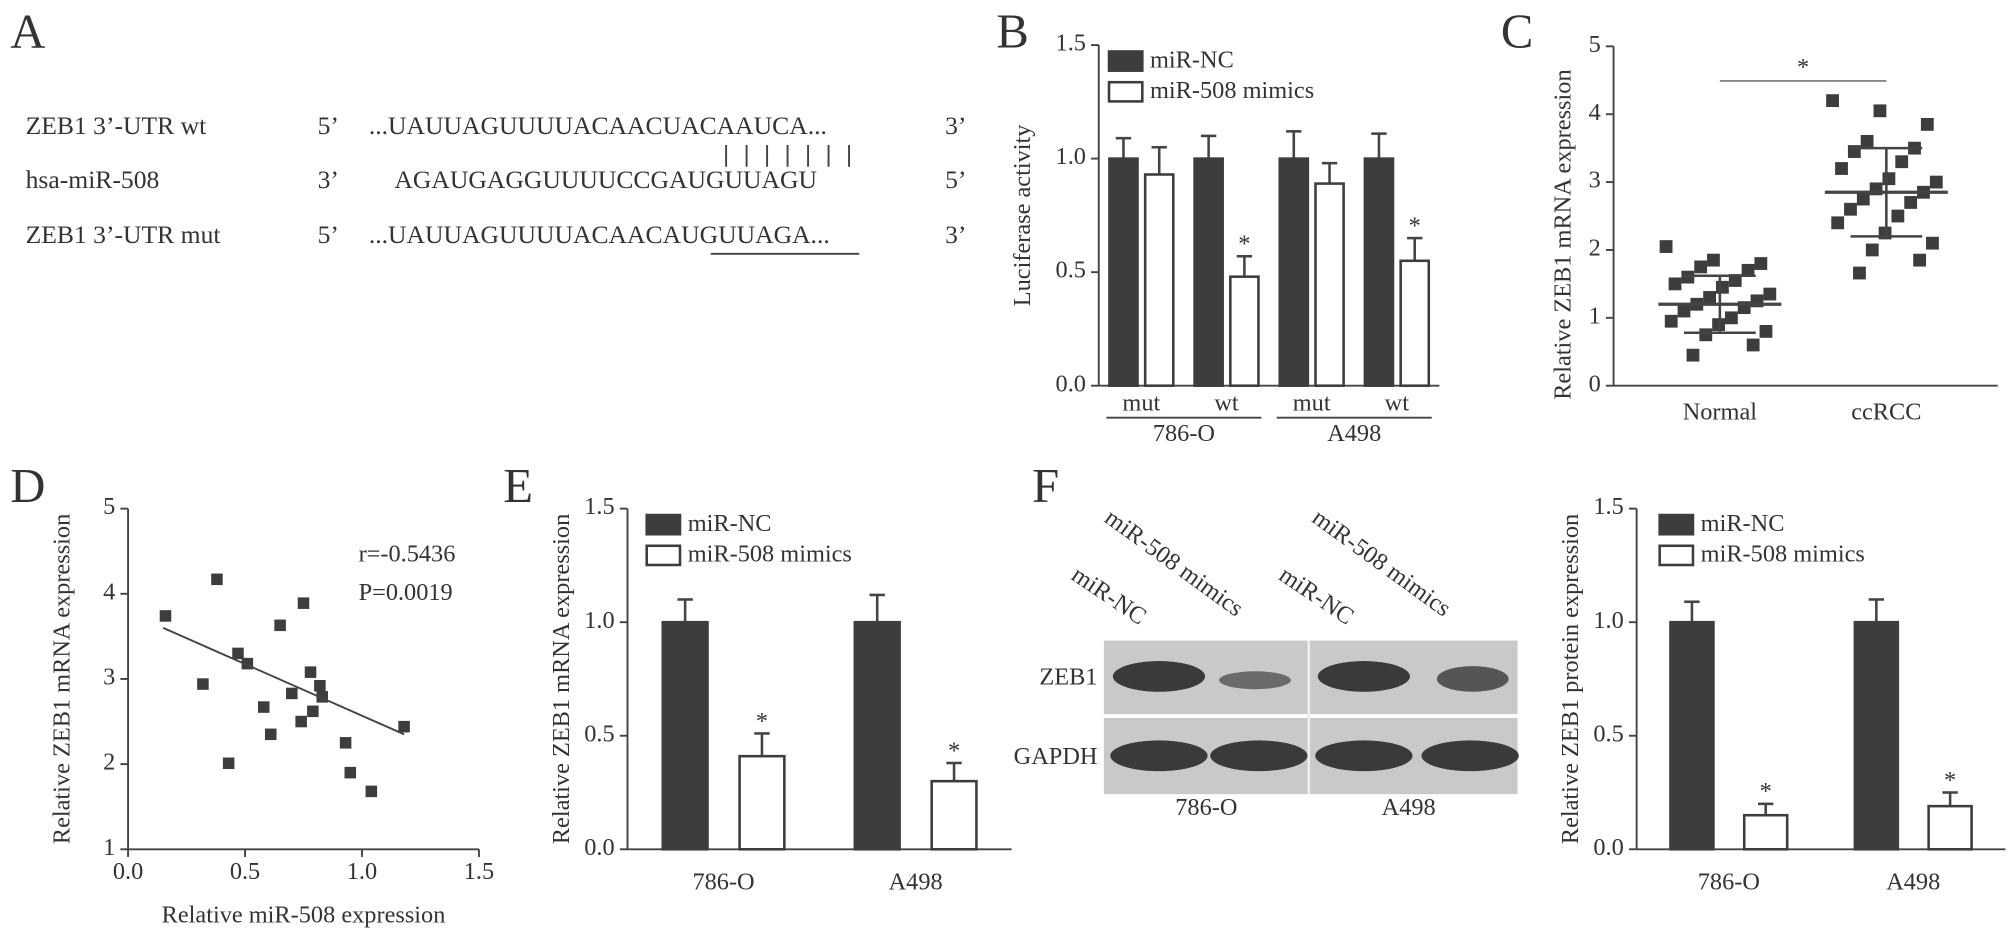 Image resolution: width=2008 pixels, height=943 pixels. Describe the element at coordinates (304, 915) in the screenshot. I see `x-axis-title: Relative miR-508 expression` at that location.